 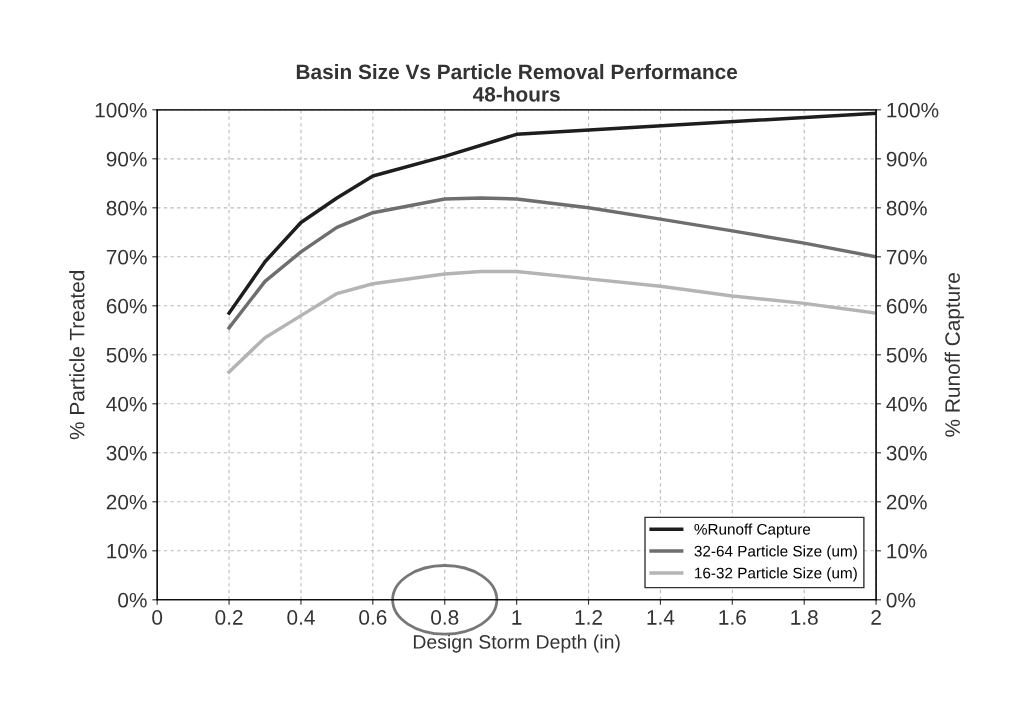 What do you see at coordinates (906, 257) in the screenshot?
I see `y2-tick-label: 70%` at bounding box center [906, 257].